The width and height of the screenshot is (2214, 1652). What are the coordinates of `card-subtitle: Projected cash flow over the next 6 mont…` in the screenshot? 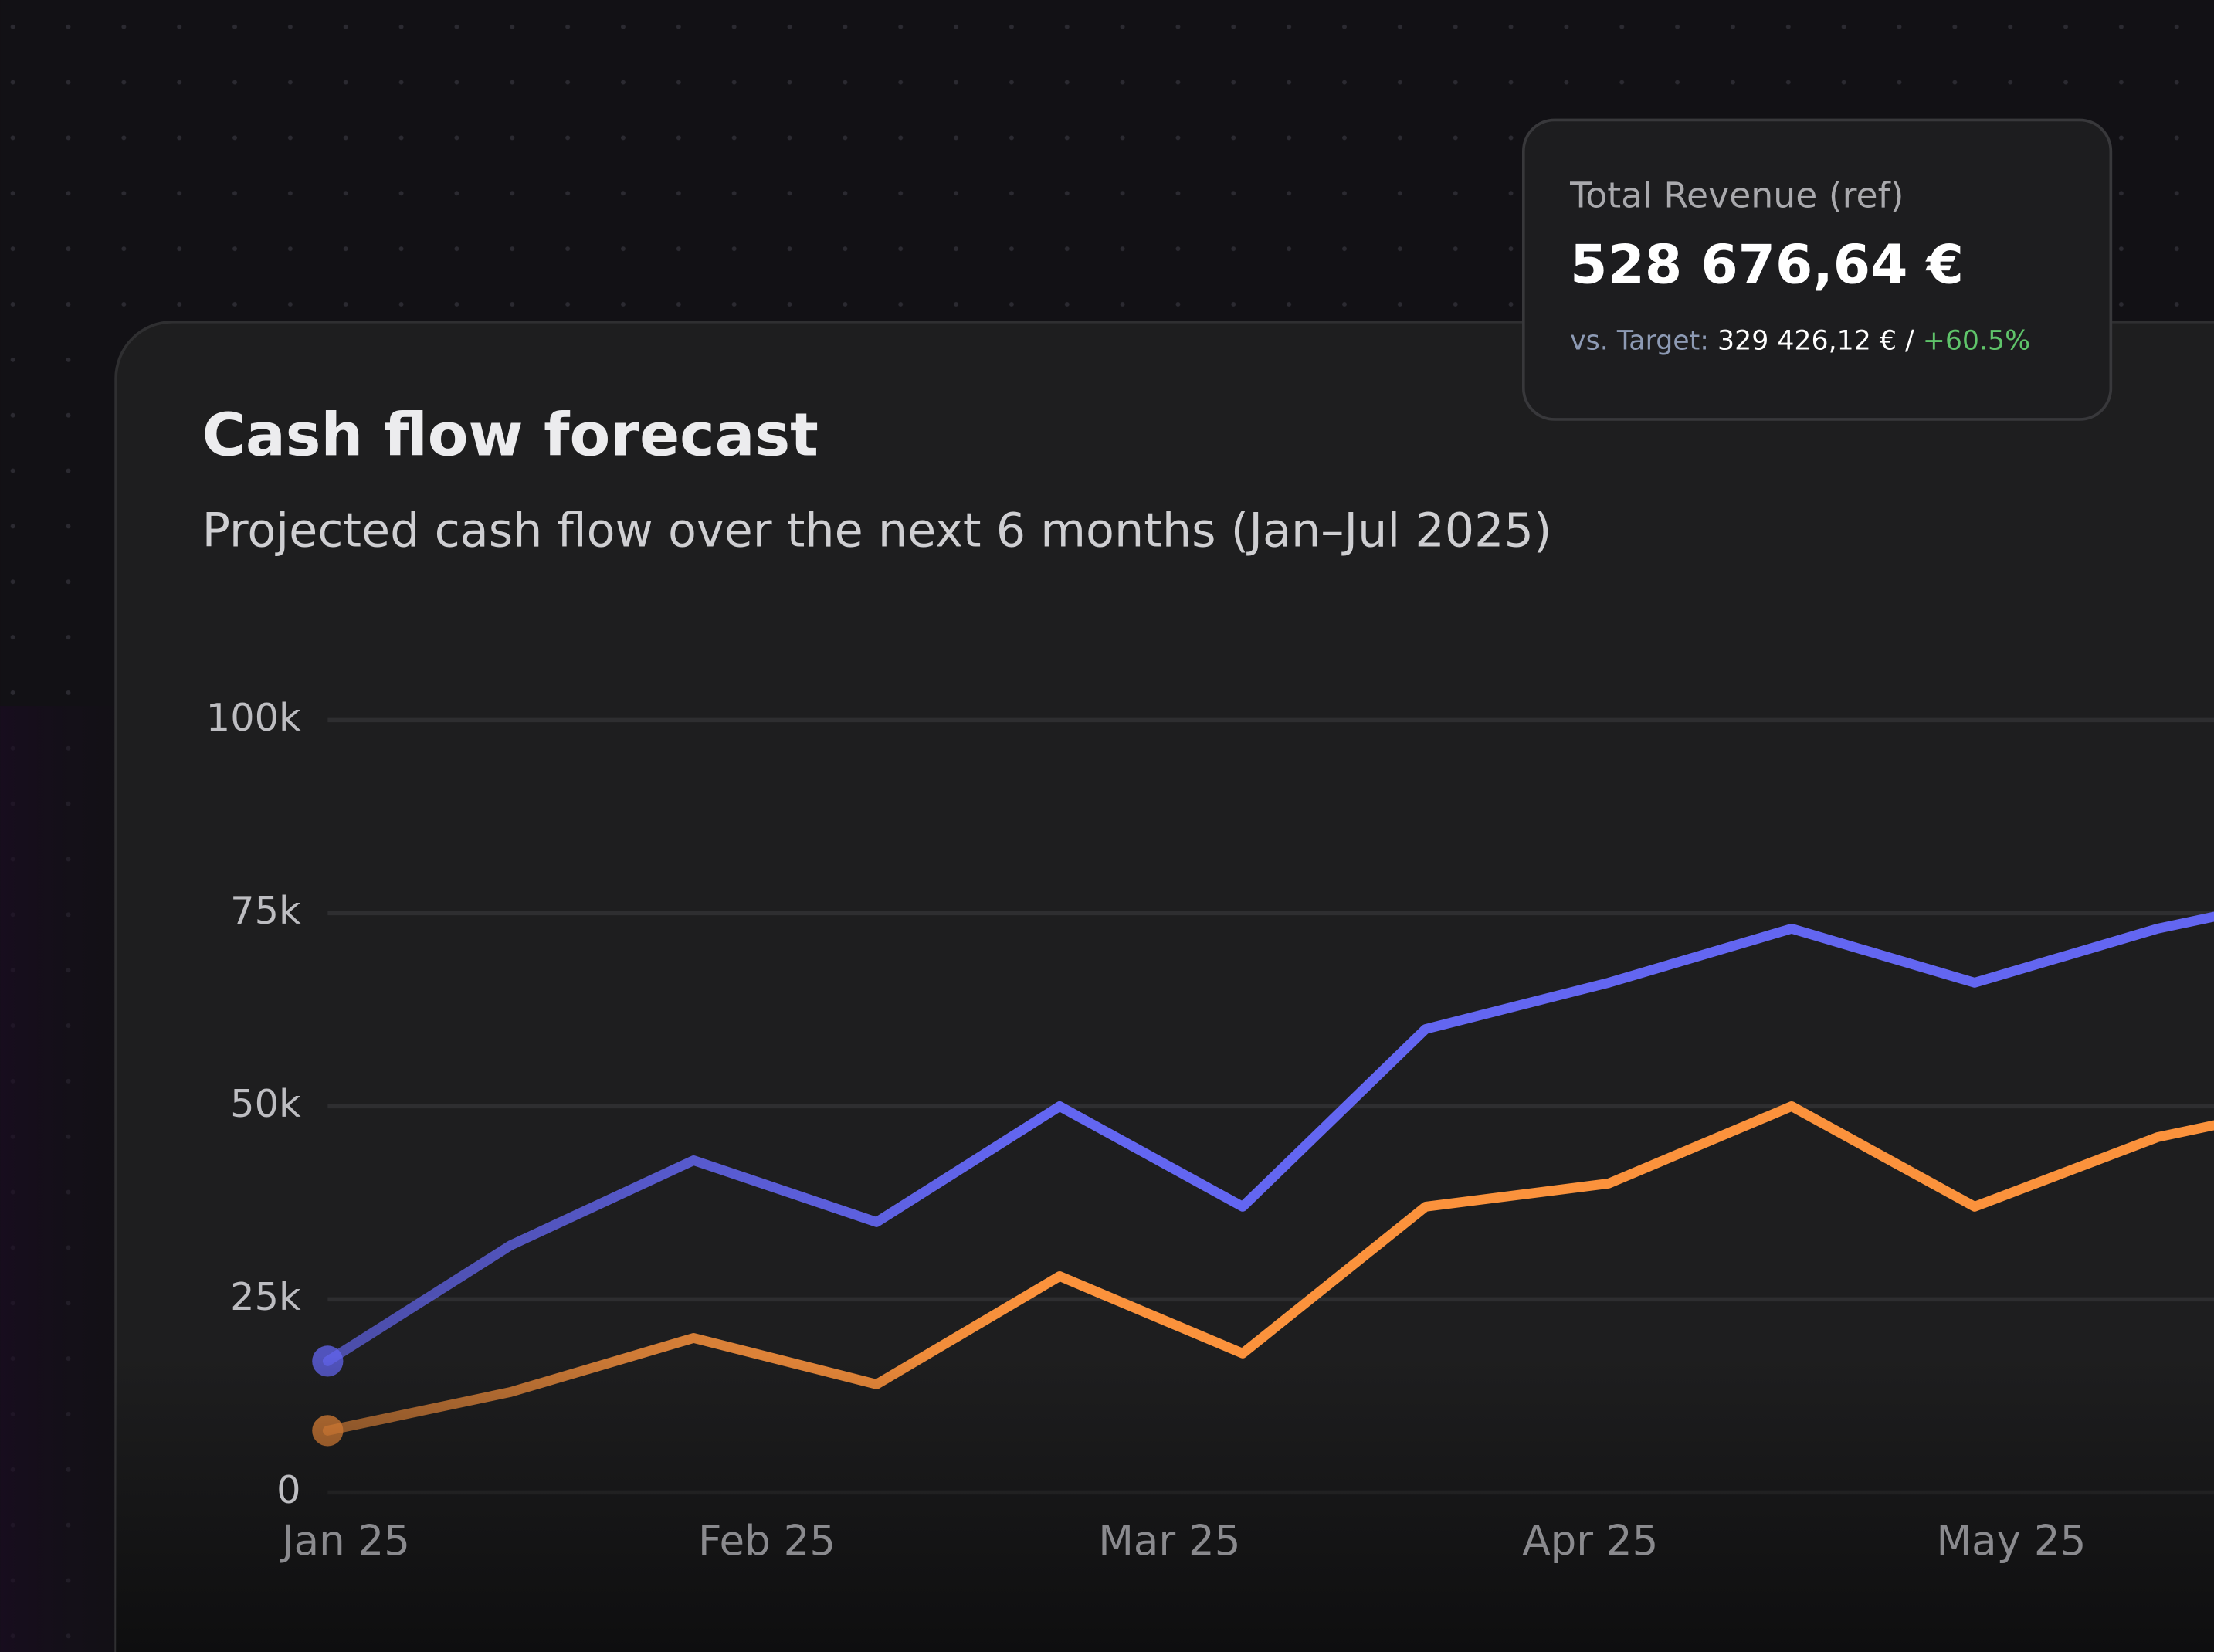 It's located at (877, 531).